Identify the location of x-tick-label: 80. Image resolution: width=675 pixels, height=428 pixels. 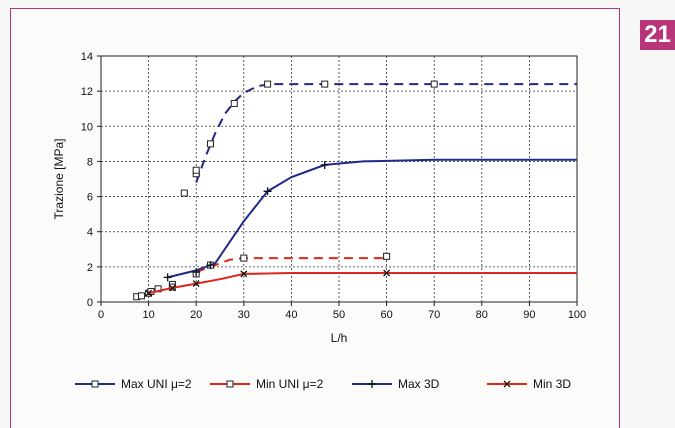
(482, 315).